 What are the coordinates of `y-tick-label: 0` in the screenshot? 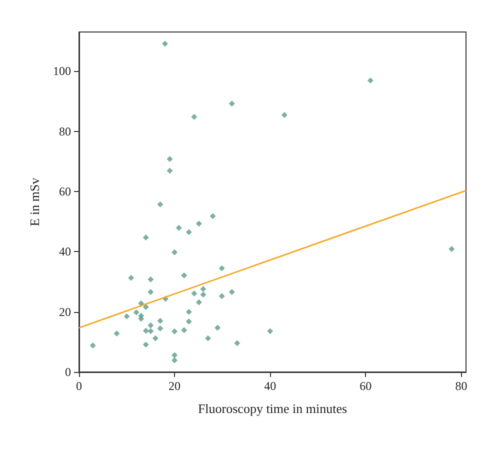 It's located at (68, 372).